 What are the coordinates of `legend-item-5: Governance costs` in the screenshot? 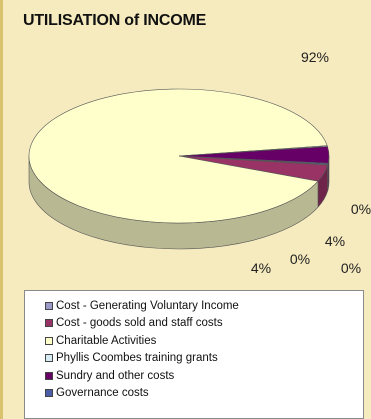 It's located at (204, 394).